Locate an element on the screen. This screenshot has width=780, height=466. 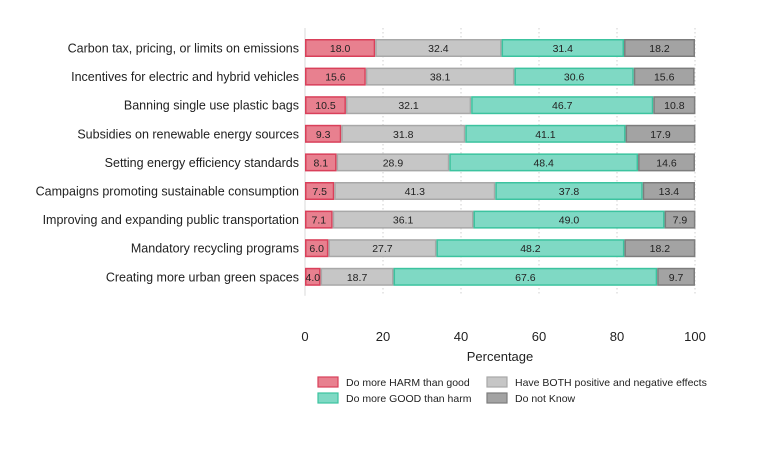
bar-row: 8.1 28.9 48.4 14.6 is located at coordinates (500, 162).